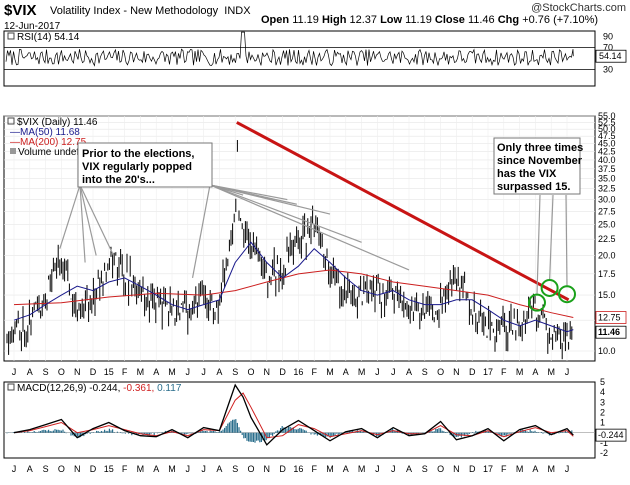  What do you see at coordinates (607, 225) in the screenshot?
I see `price-tick-label: 25.0` at bounding box center [607, 225].